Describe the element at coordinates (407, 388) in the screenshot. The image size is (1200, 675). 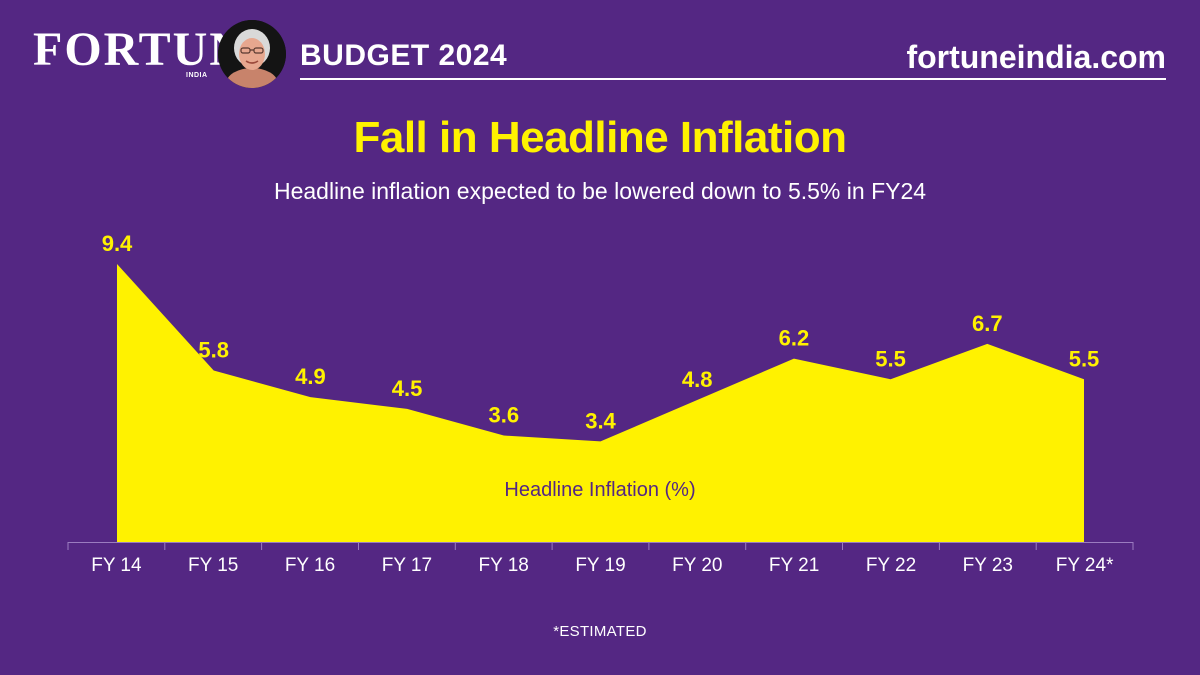
I see `data-label: 4.5` at that location.